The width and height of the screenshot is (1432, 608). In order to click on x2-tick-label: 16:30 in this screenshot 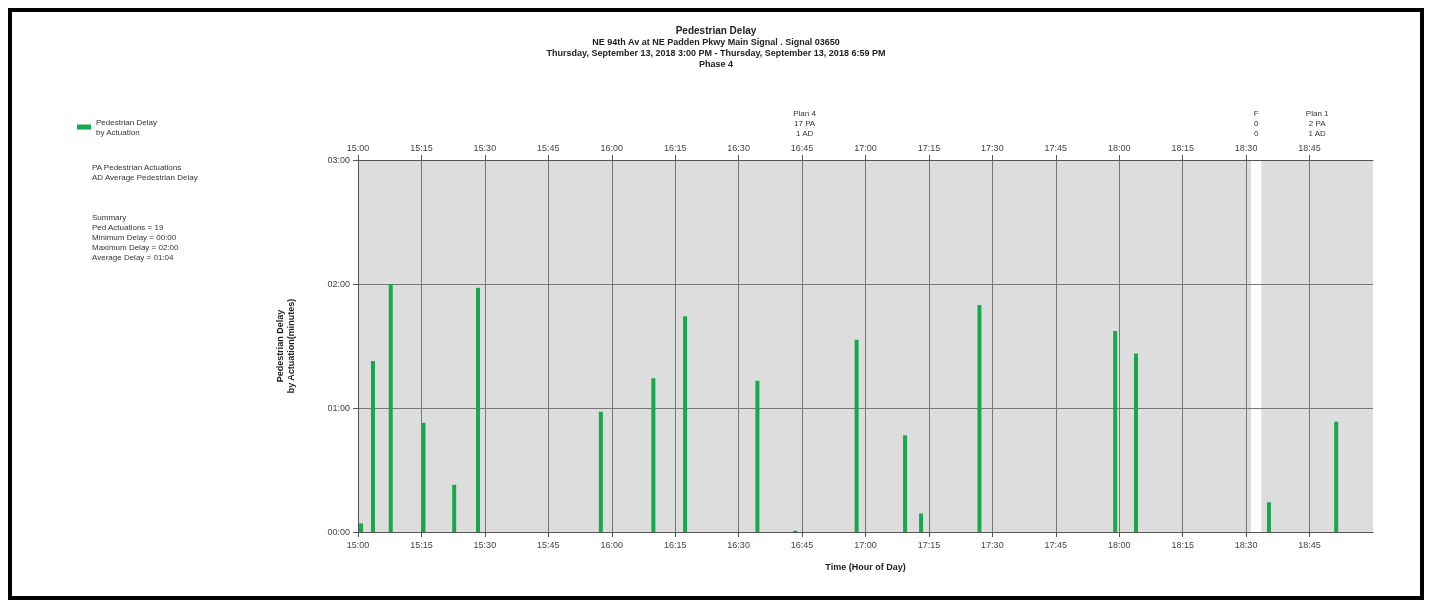, I will do `click(738, 147)`.